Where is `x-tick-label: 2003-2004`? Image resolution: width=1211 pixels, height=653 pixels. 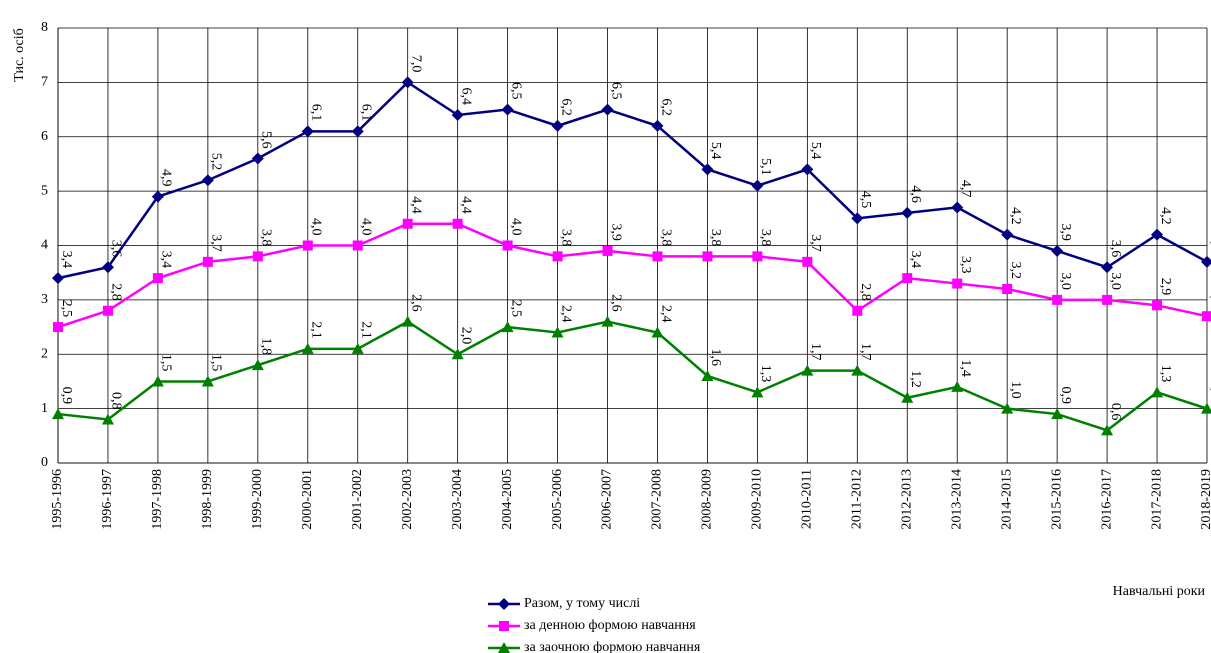 x-tick-label: 2003-2004 is located at coordinates (457, 499).